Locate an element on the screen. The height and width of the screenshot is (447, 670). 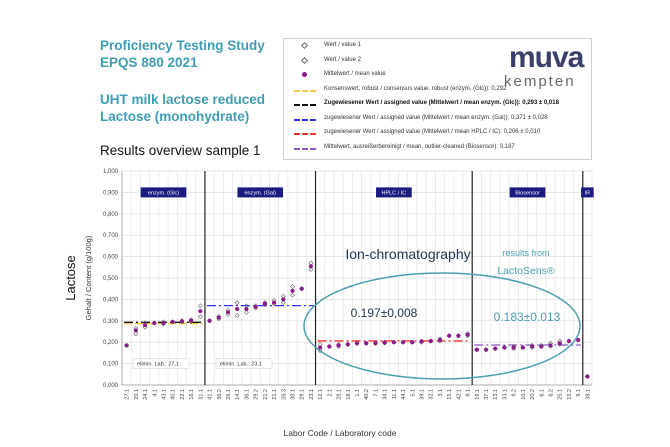
highlight-ellipse is located at coordinates (442, 326).